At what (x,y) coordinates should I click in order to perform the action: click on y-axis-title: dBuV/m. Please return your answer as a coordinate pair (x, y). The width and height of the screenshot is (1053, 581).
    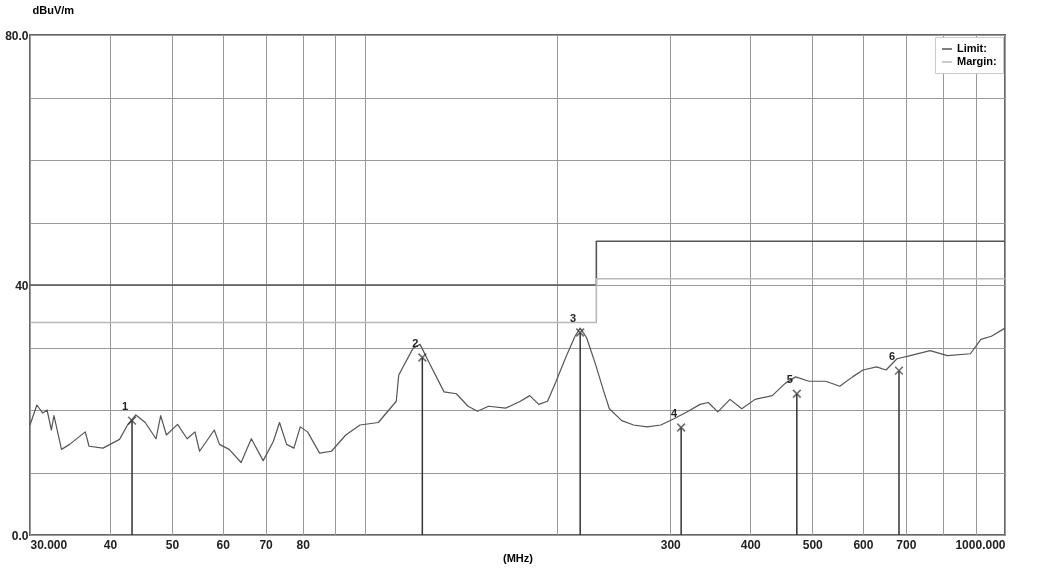
    Looking at the image, I should click on (53, 9).